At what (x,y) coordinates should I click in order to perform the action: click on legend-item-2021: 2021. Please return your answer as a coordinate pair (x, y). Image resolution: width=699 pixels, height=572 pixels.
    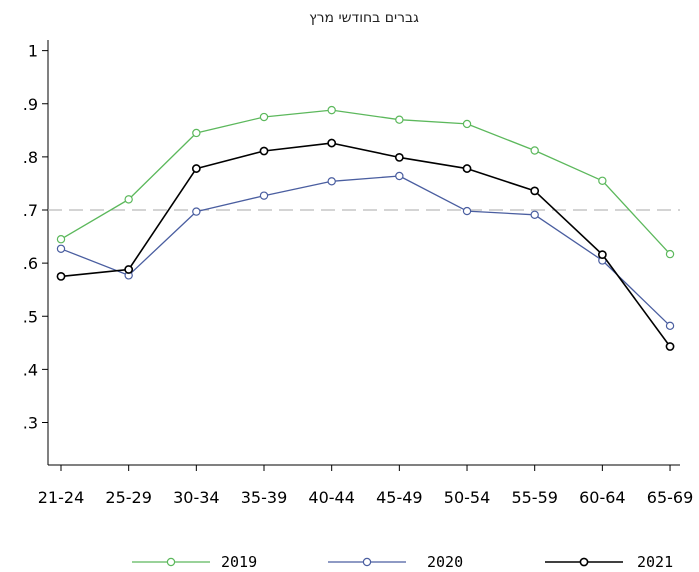
    Looking at the image, I should click on (609, 562).